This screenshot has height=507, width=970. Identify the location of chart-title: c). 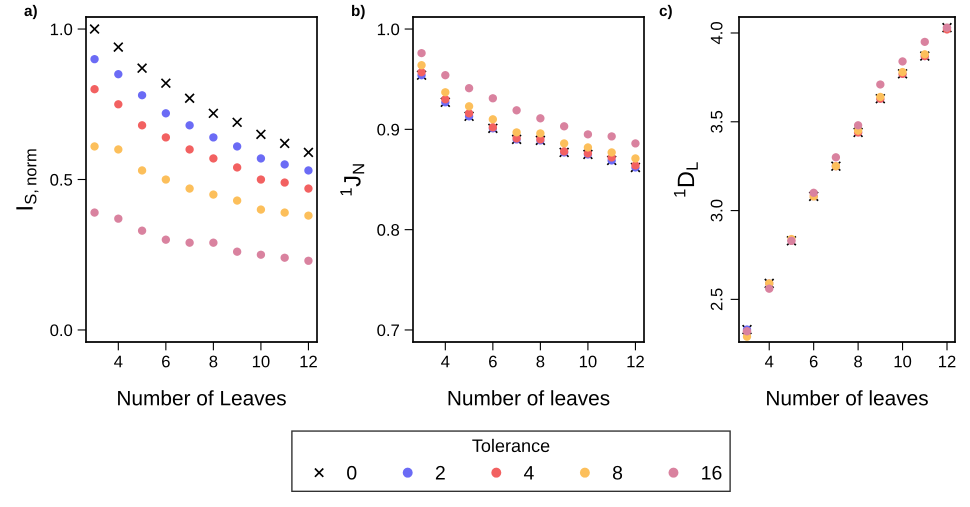
(666, 12).